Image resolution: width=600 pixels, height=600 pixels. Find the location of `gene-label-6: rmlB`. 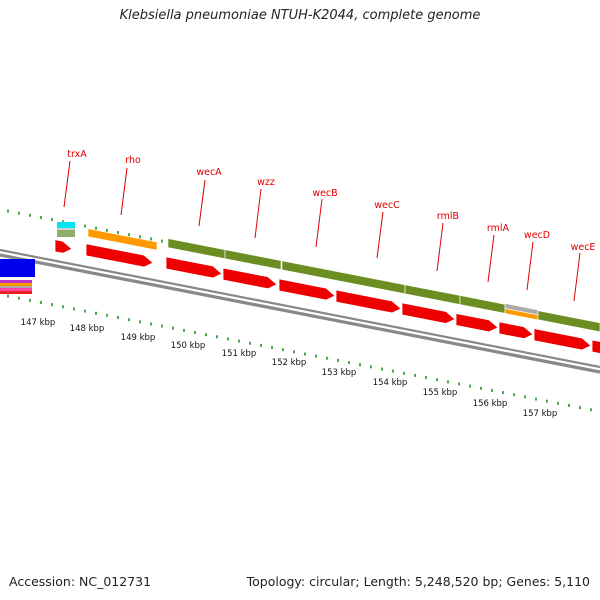

gene-label-6: rmlB is located at coordinates (448, 216).